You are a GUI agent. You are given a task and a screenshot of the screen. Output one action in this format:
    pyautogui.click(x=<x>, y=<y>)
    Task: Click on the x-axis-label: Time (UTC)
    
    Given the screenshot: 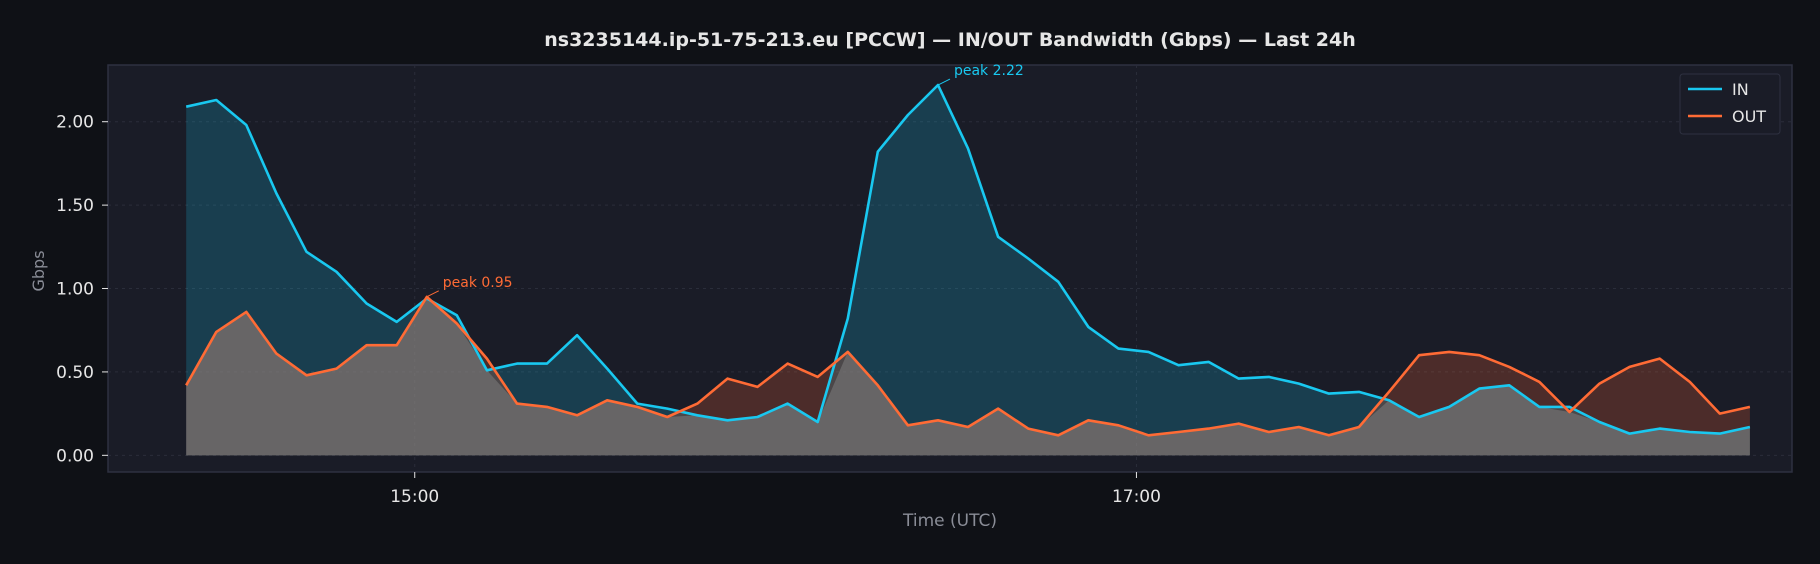 What is the action you would take?
    pyautogui.click(x=949, y=521)
    